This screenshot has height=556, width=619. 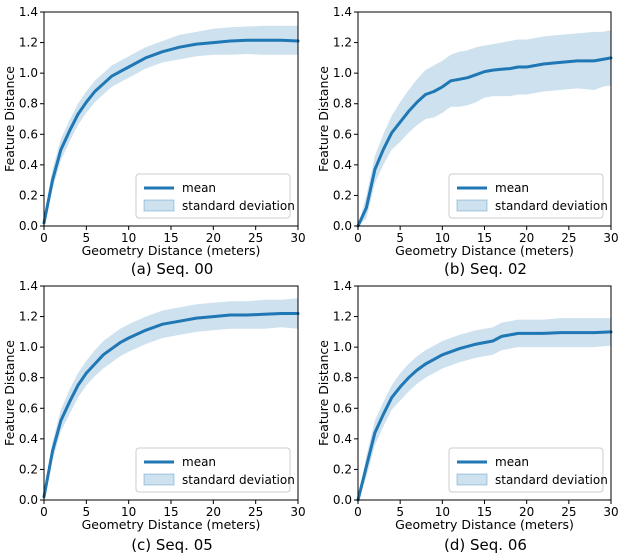 I want to click on panel-caption: (d) Seq. 06, so click(x=485, y=545).